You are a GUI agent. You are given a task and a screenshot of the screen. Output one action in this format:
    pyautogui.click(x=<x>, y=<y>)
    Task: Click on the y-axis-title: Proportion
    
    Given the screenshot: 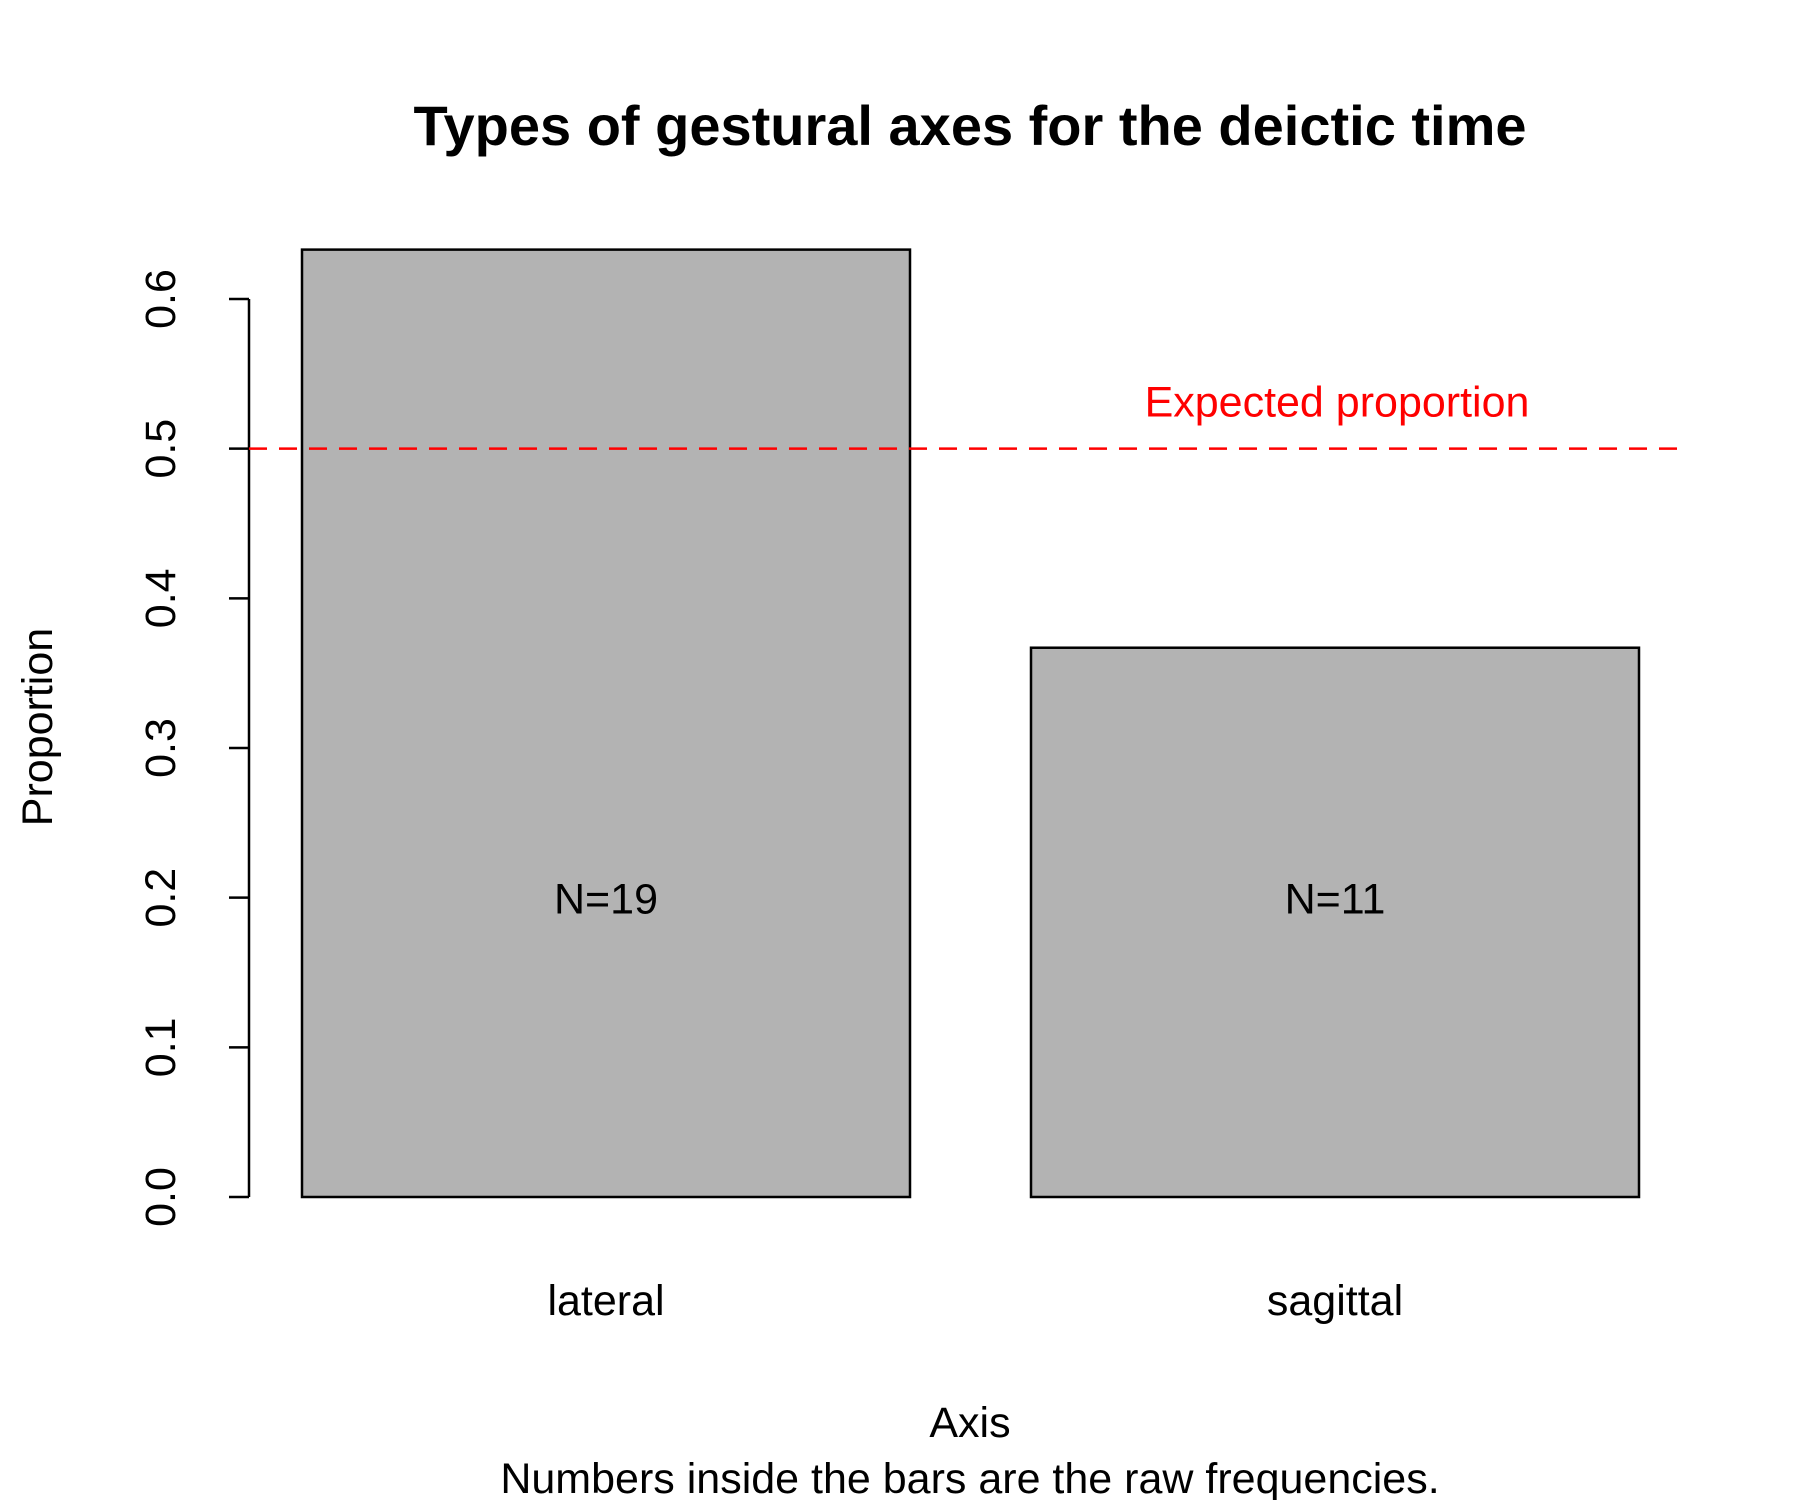 What is the action you would take?
    pyautogui.click(x=38, y=727)
    